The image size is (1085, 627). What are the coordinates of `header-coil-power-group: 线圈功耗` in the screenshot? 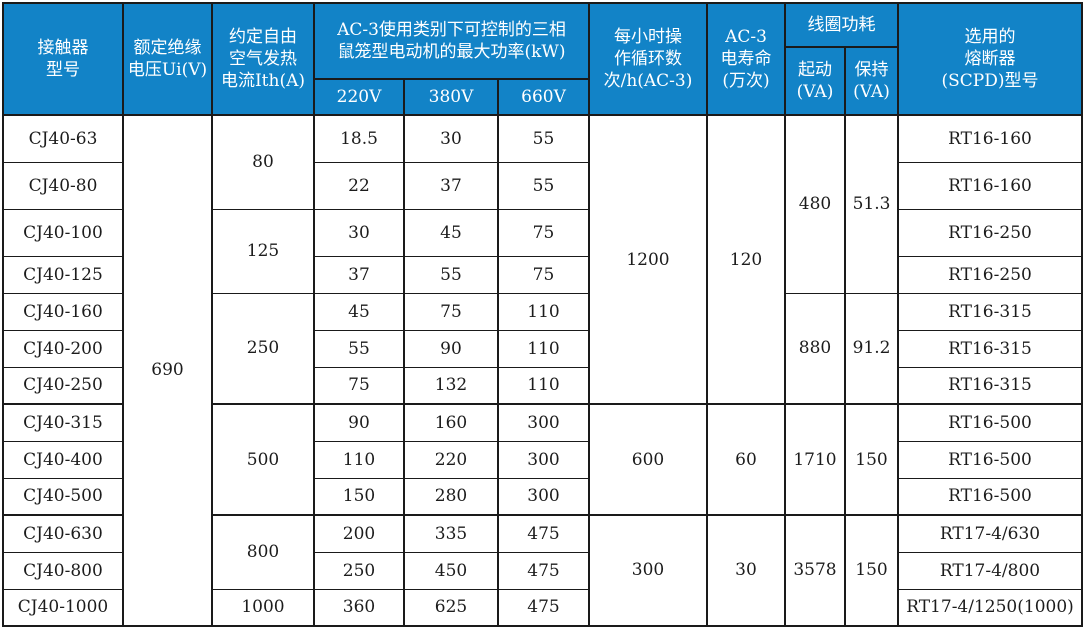 It's located at (841, 25).